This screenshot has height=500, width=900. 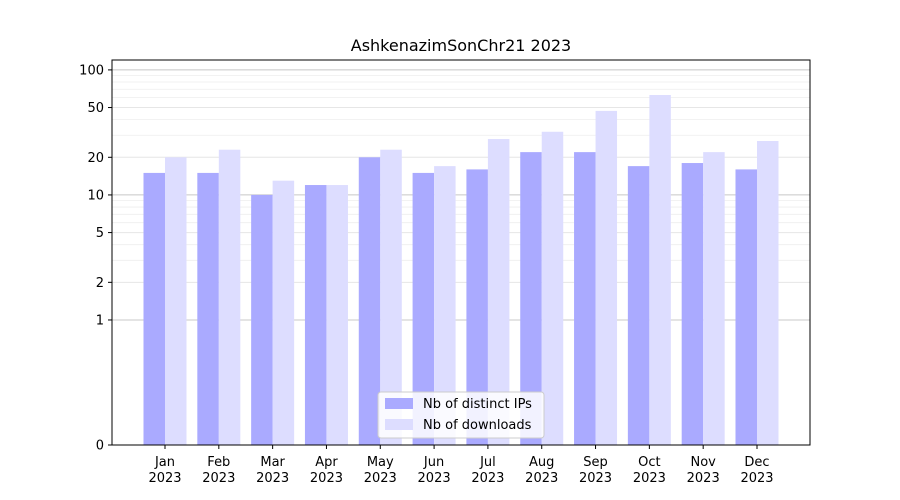 I want to click on x-tick-label-month: Jan, so click(x=164, y=462).